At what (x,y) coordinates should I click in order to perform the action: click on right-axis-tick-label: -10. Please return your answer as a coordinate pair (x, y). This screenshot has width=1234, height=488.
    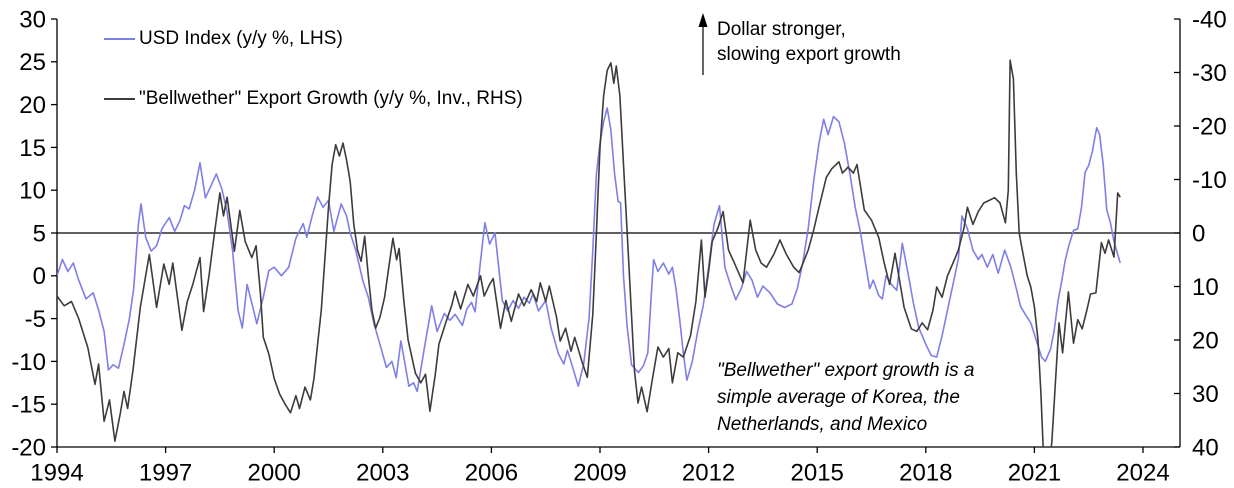
    Looking at the image, I should click on (1209, 180).